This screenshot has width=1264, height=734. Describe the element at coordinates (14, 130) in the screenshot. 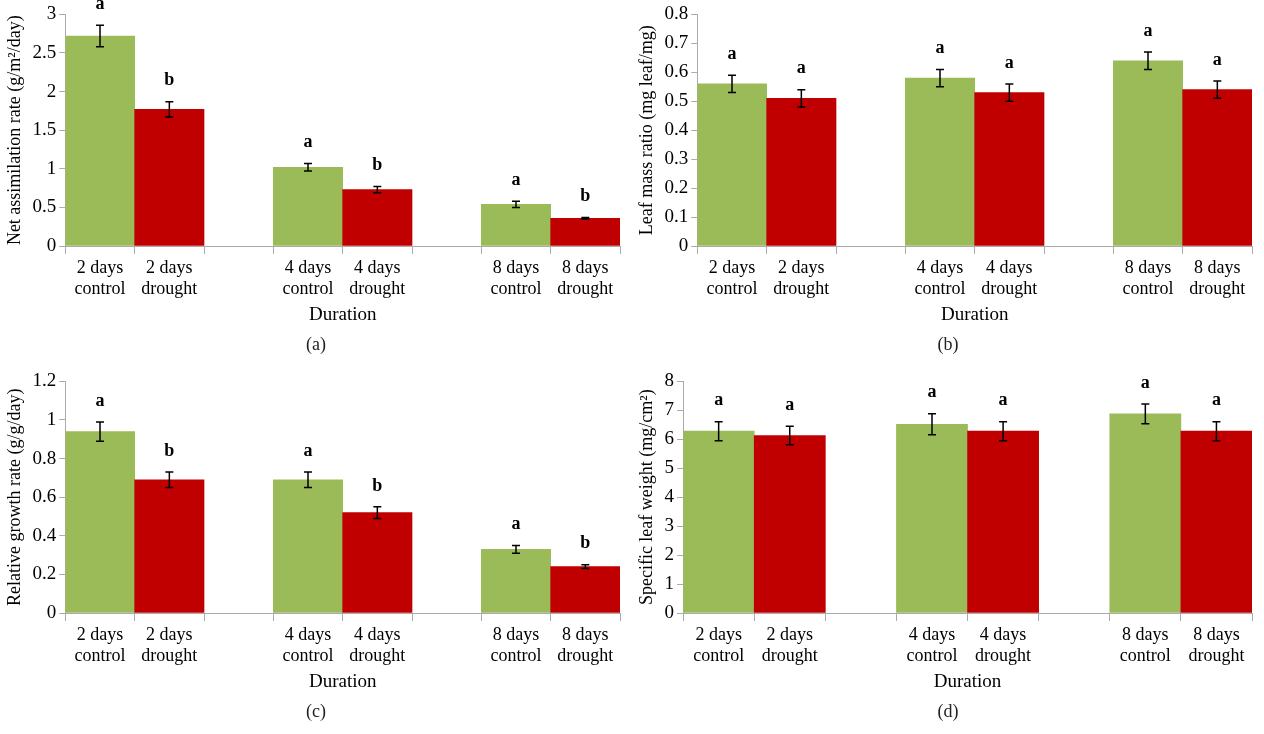

I see `y-axis-title: Net assimilation rate (g/m²/day)` at that location.